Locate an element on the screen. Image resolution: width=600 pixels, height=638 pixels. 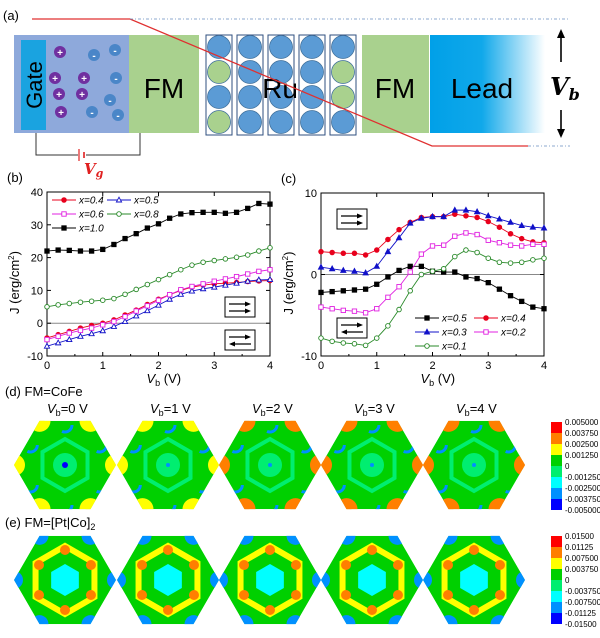
y-tick-label: 20 is located at coordinates (37, 259).